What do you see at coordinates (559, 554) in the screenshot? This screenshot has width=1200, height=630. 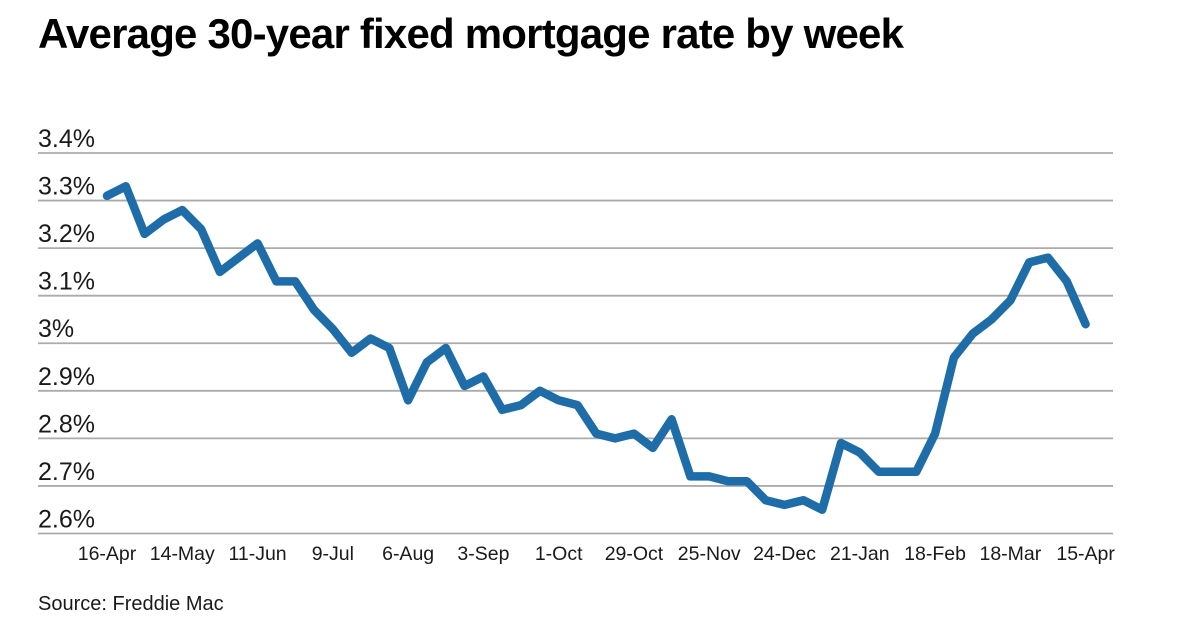 I see `x-tick-label: 1-Oct` at bounding box center [559, 554].